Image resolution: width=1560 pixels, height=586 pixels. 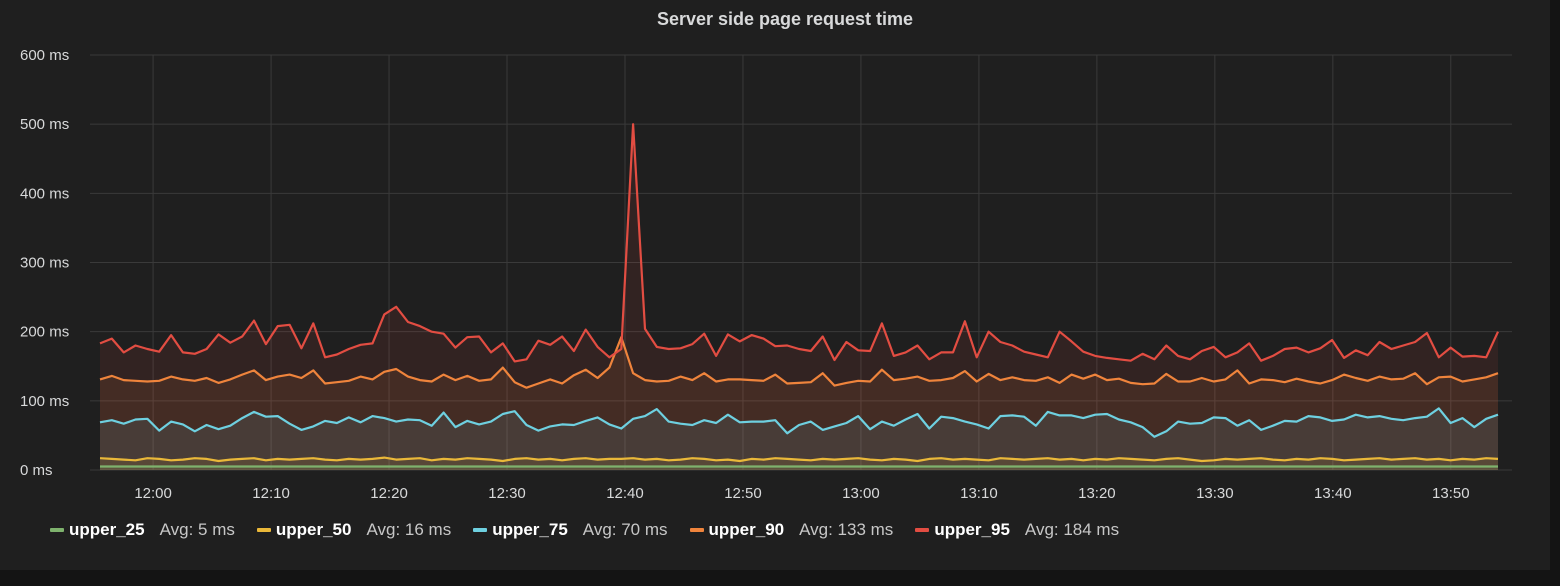 What do you see at coordinates (625, 529) in the screenshot?
I see `legend-series-avg: Avg: 70 ms` at bounding box center [625, 529].